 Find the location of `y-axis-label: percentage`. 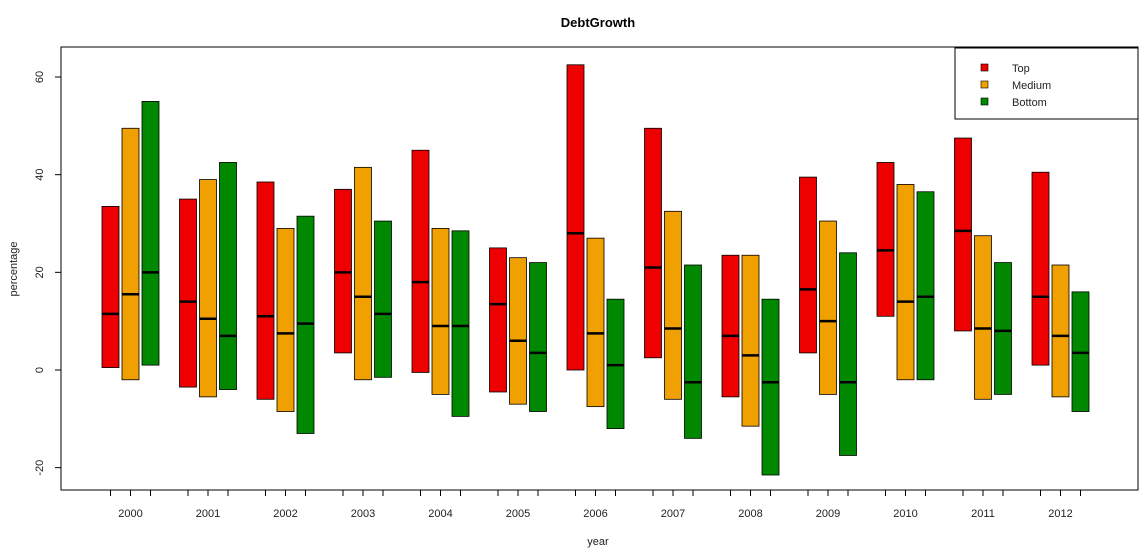

y-axis-label: percentage is located at coordinates (14, 268).